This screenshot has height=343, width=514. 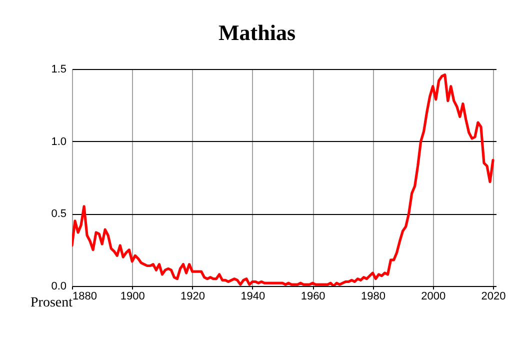 What do you see at coordinates (313, 296) in the screenshot?
I see `x-tick-label: 1960` at bounding box center [313, 296].